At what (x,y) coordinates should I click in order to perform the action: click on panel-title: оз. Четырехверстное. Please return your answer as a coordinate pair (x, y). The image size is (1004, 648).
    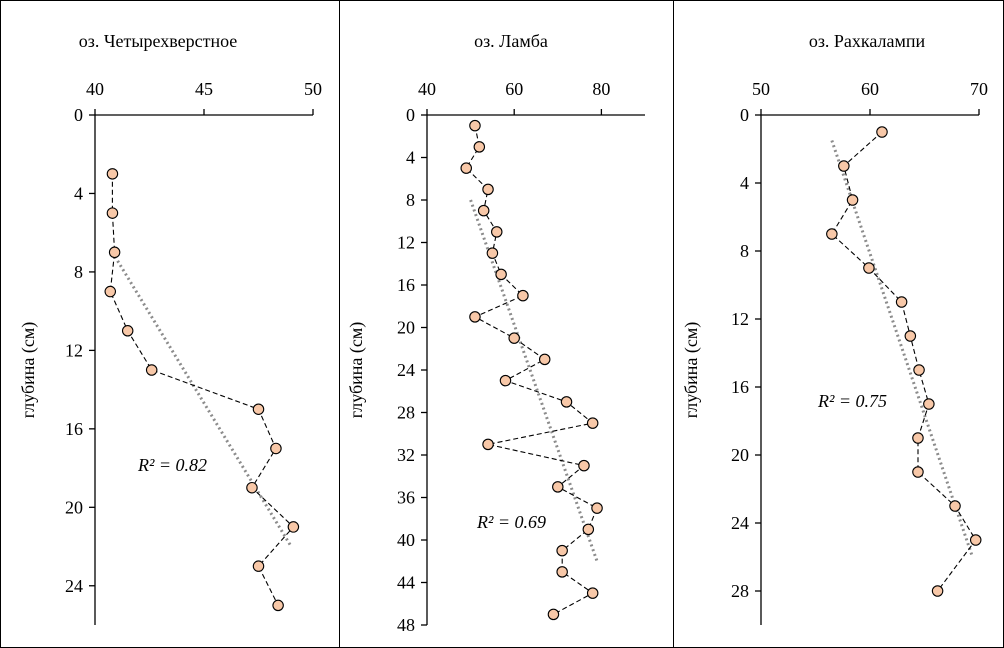
    Looking at the image, I should click on (158, 41).